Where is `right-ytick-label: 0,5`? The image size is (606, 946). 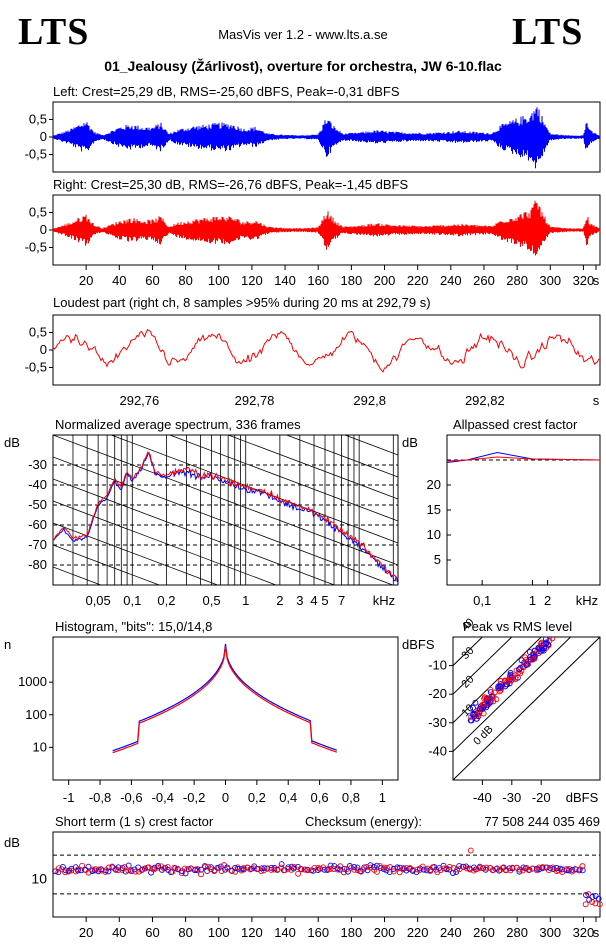
right-ytick-label: 0,5 is located at coordinates (38, 212).